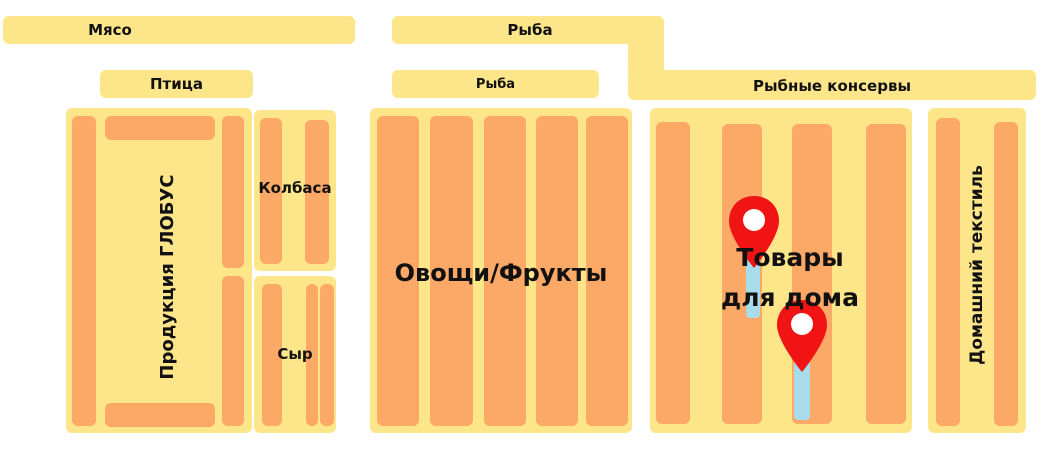 This screenshot has width=1049, height=466. What do you see at coordinates (167, 277) in the screenshot?
I see `section-globus-label: Продукция ГЛОБУС` at bounding box center [167, 277].